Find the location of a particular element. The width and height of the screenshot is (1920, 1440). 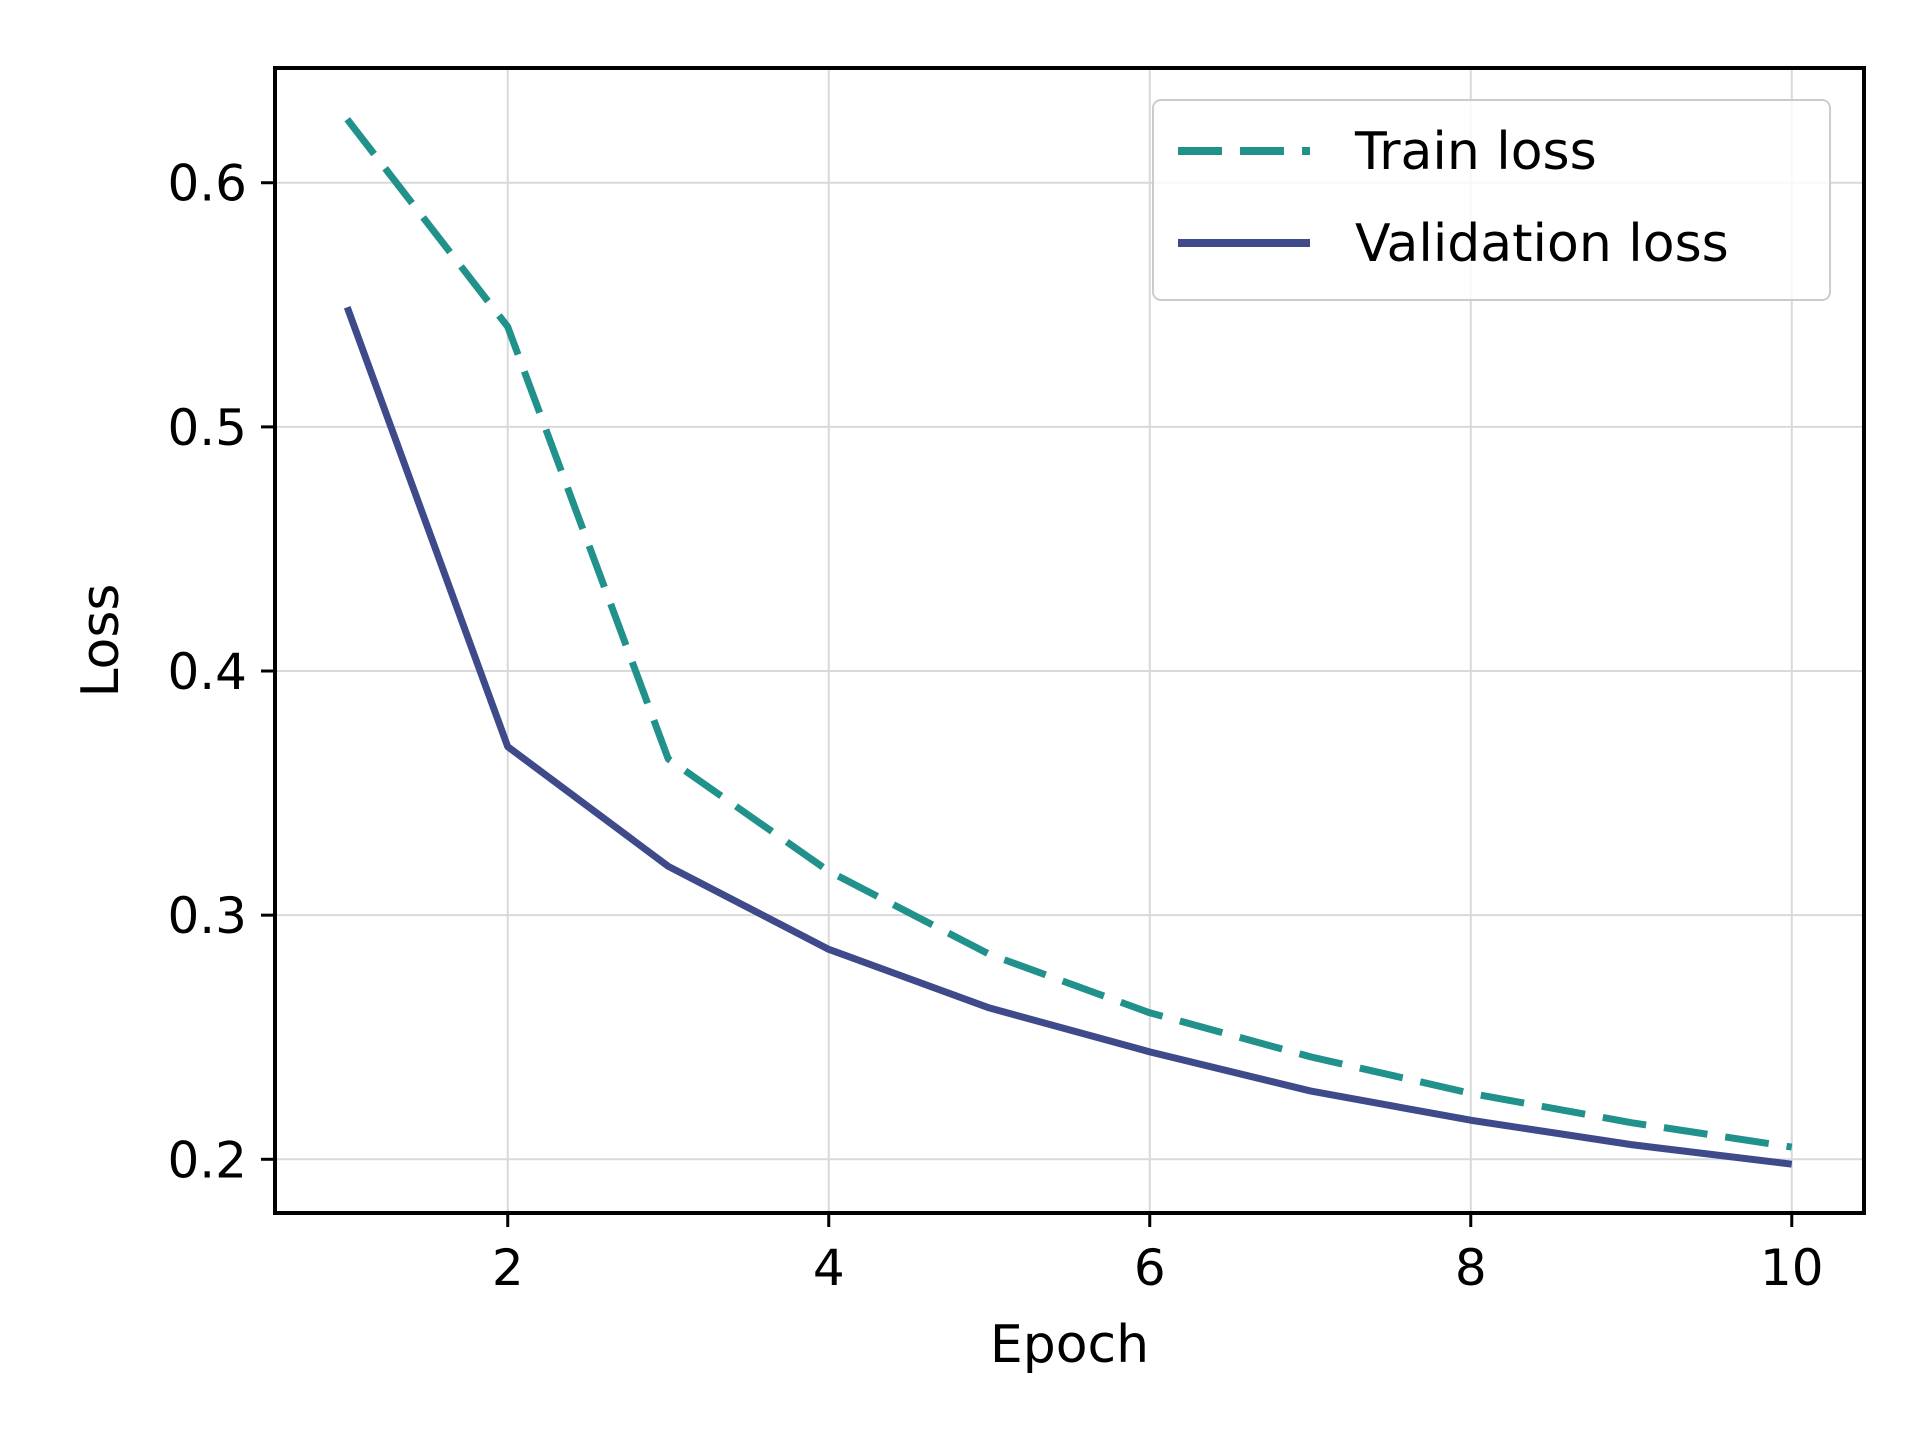

y-tick-label: 0.4 is located at coordinates (207, 672).